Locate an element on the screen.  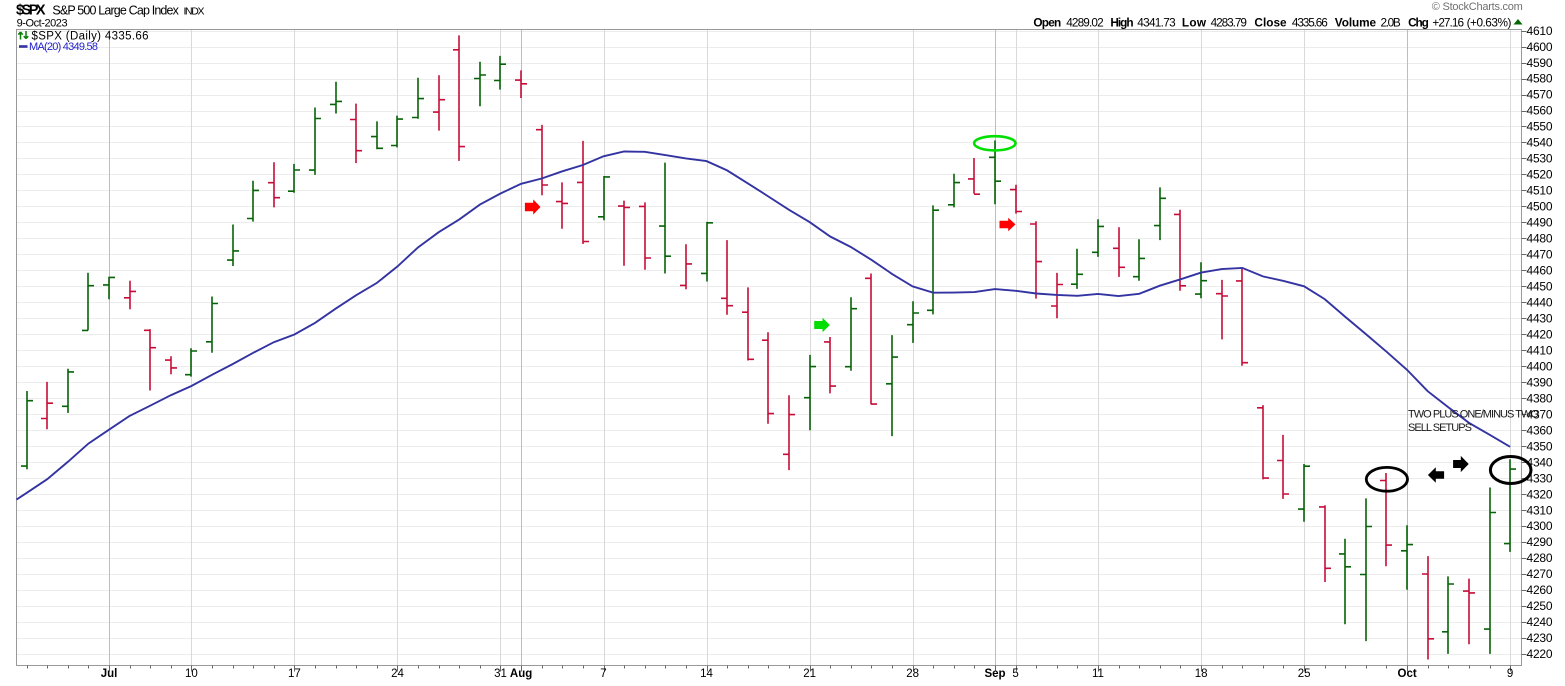
svg-text: 4590 is located at coordinates (1540, 63).